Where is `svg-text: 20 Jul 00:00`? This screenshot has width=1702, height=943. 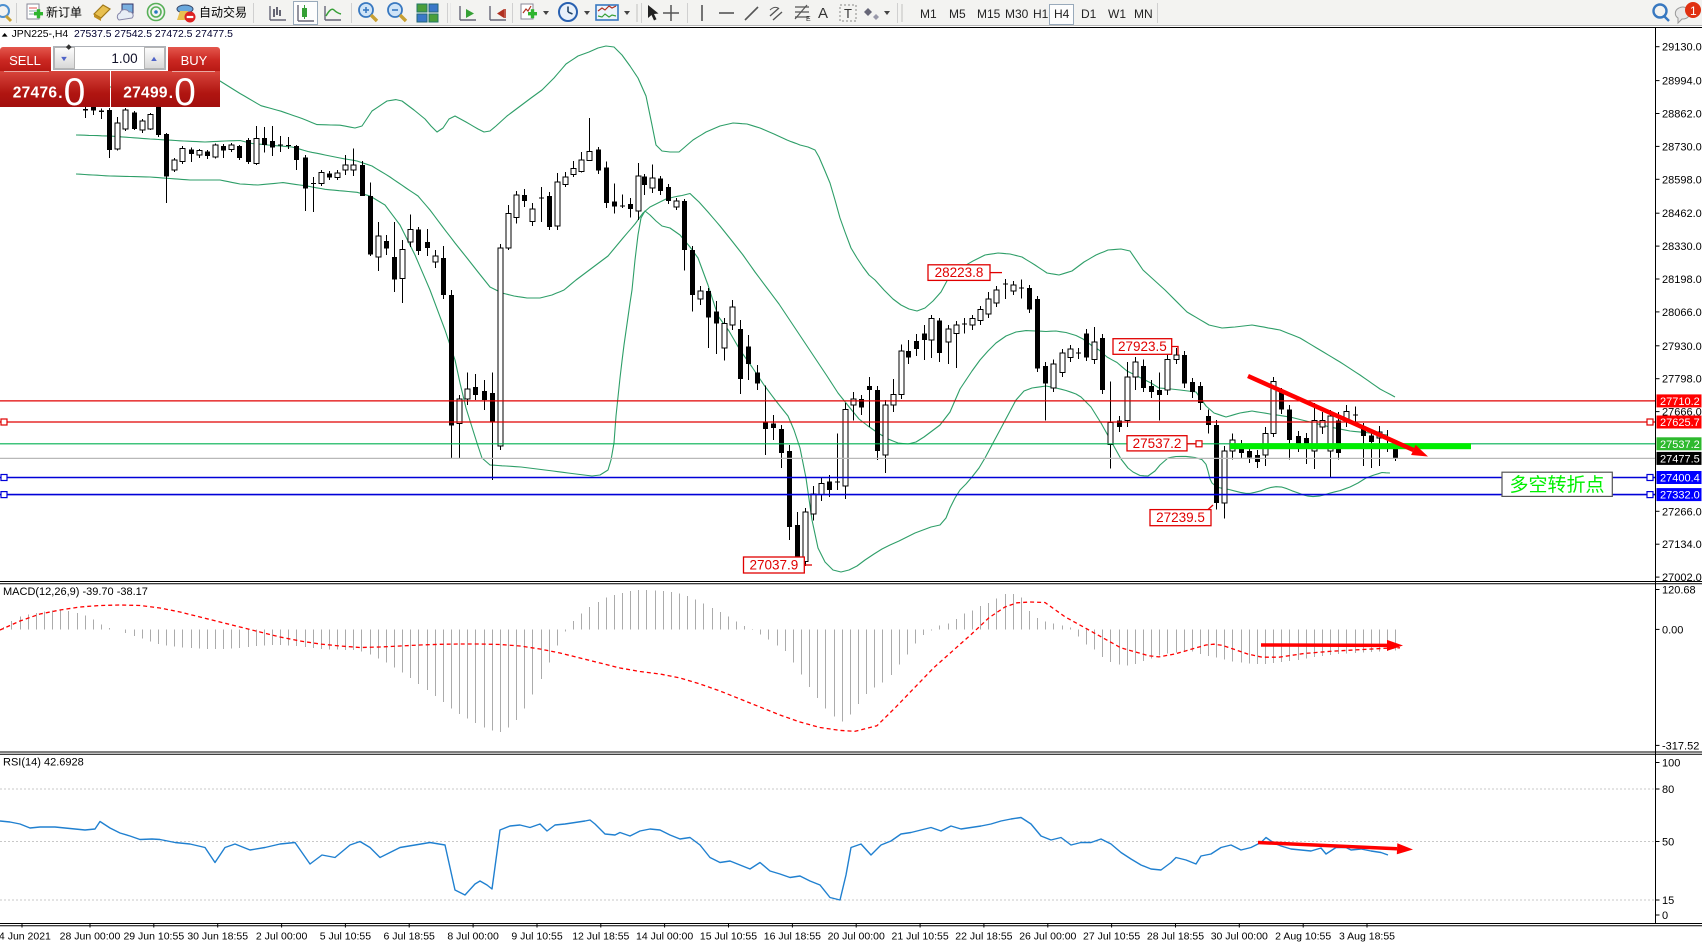
svg-text: 20 Jul 00:00 is located at coordinates (856, 937).